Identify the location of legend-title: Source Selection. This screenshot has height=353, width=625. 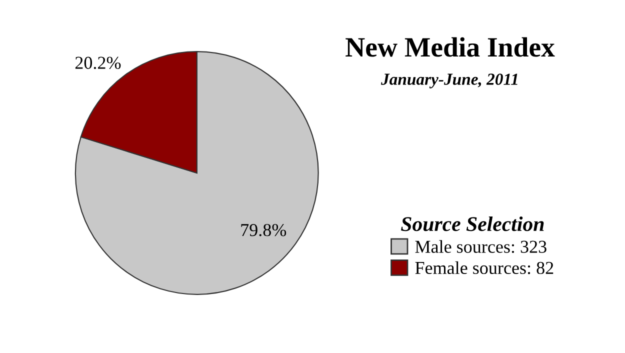
(472, 224).